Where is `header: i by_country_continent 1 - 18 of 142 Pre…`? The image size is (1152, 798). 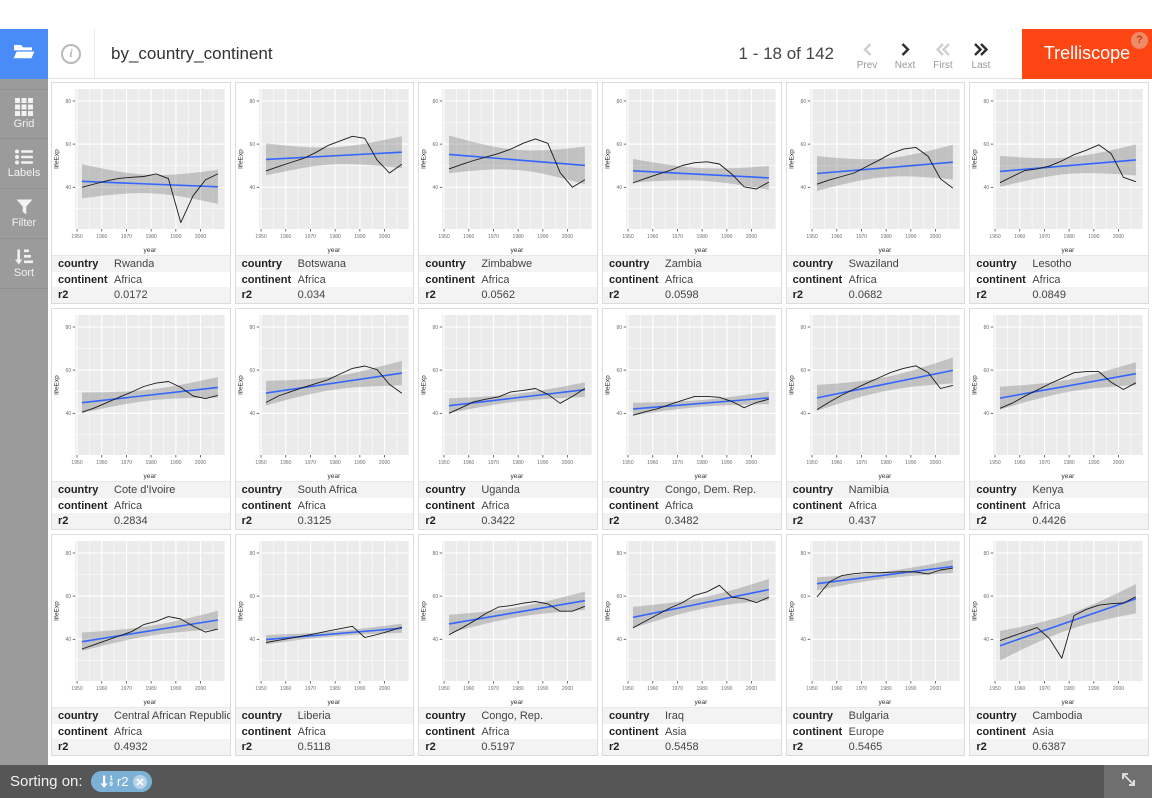
header: i by_country_continent 1 - 18 of 142 Pre… is located at coordinates (576, 53).